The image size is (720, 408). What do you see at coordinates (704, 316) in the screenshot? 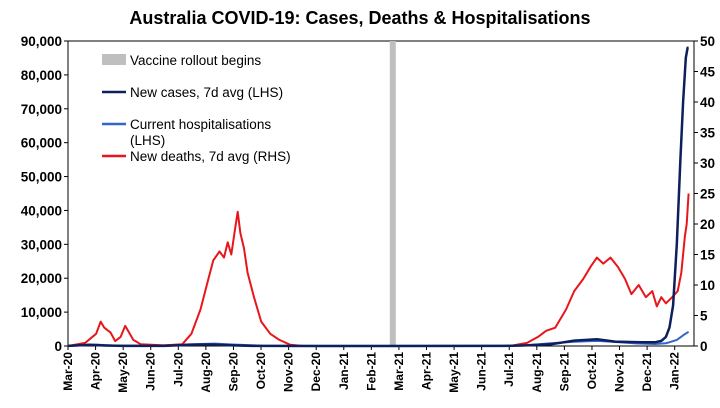
I see `right-tick-label: 5` at bounding box center [704, 316].